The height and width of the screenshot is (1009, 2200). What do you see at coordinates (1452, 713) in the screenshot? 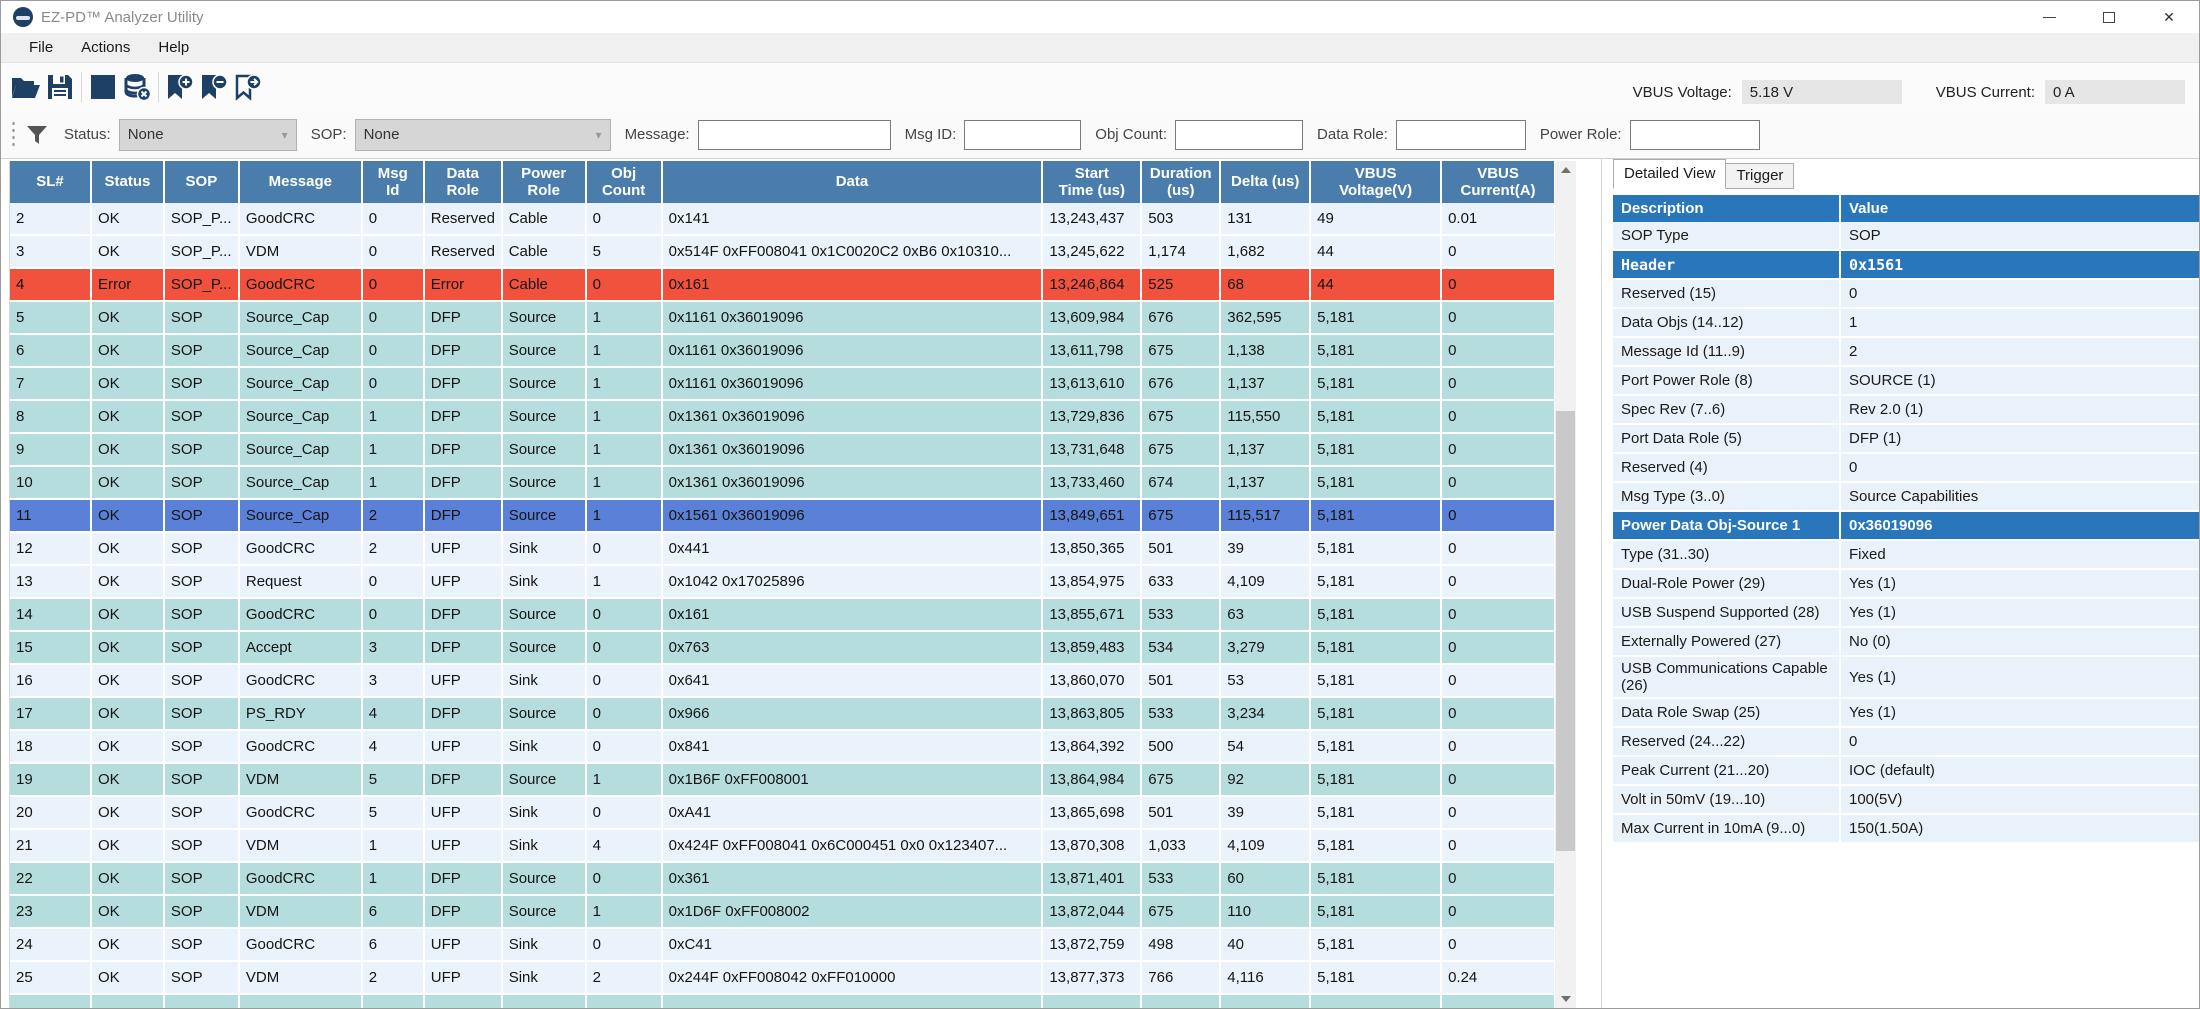
I see `cell-vbus-current: 0` at bounding box center [1452, 713].